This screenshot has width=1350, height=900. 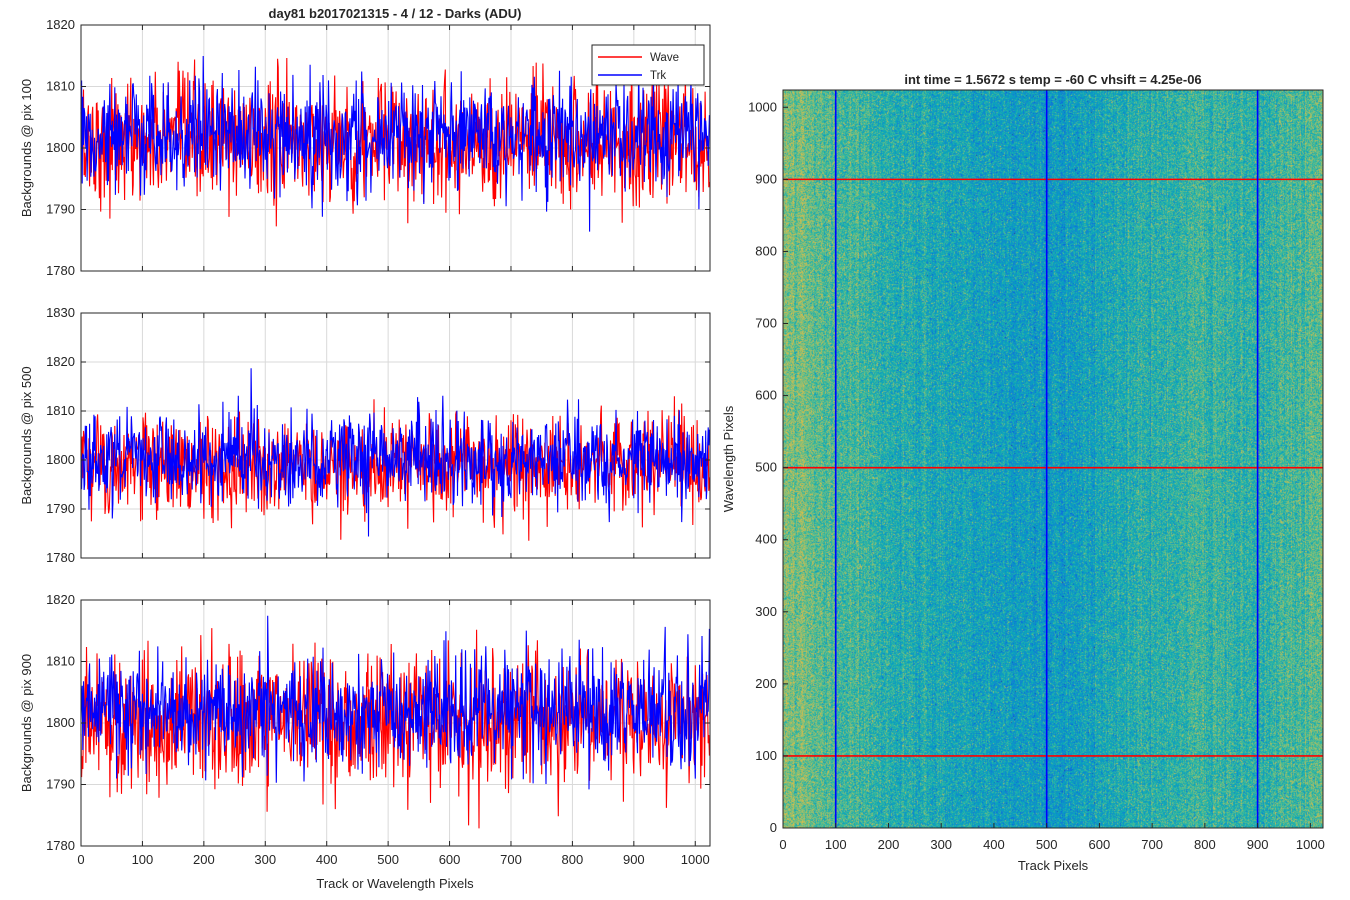 I want to click on axes-frame, so click(x=395, y=435).